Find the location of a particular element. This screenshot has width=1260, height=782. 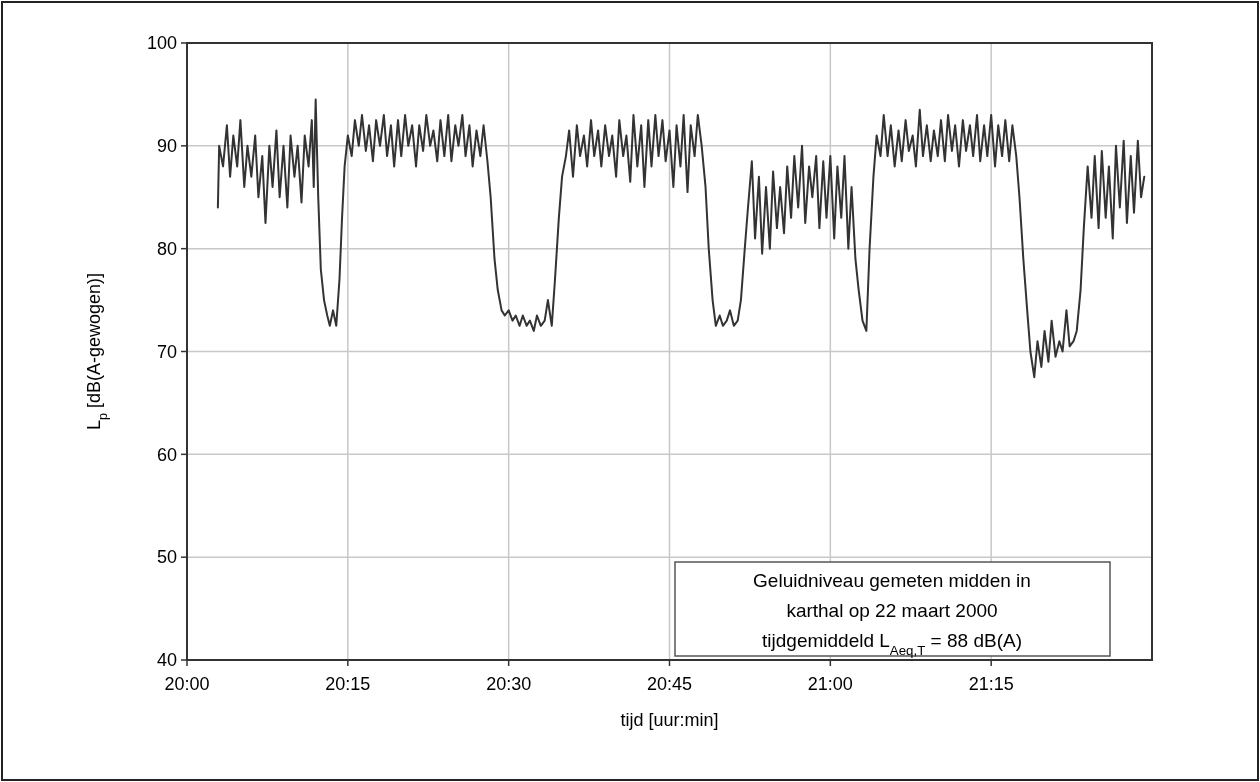

x-tick-label: 20:30 is located at coordinates (509, 684).